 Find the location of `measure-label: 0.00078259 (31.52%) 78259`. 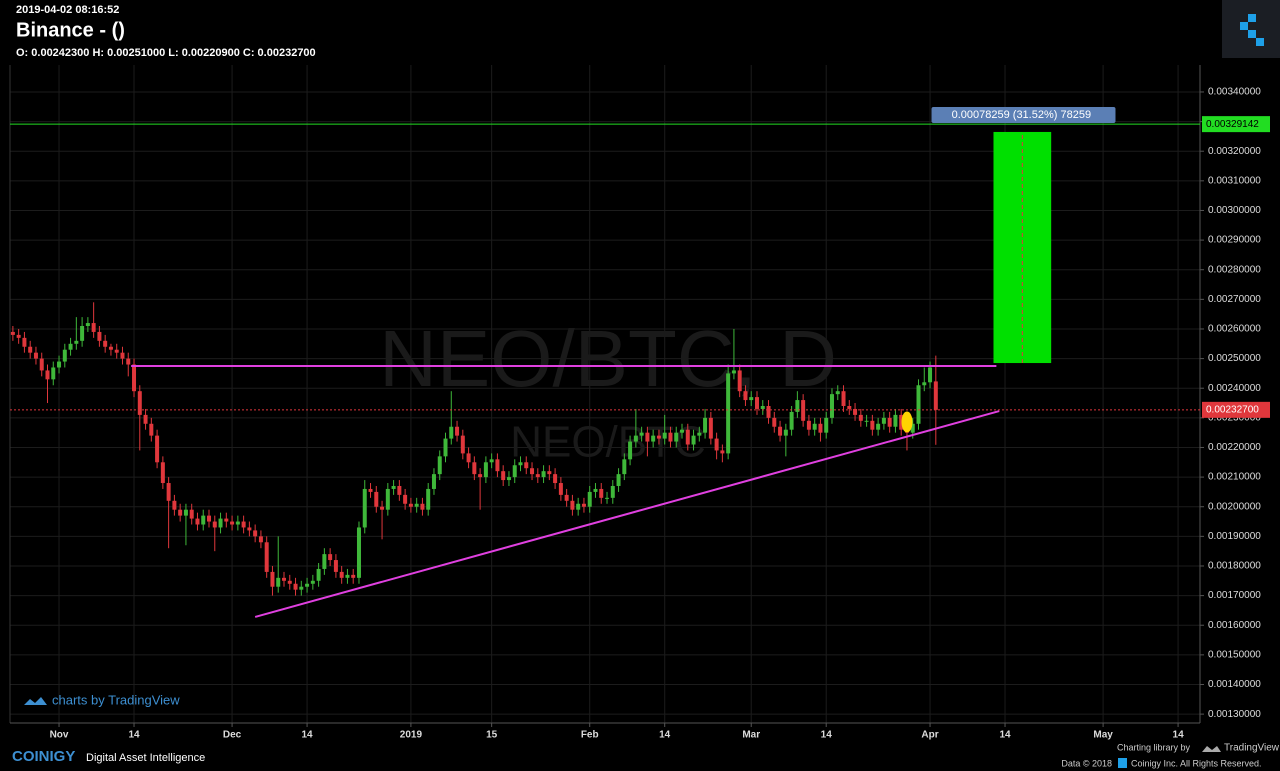

measure-label: 0.00078259 (31.52%) 78259 is located at coordinates (1021, 115).